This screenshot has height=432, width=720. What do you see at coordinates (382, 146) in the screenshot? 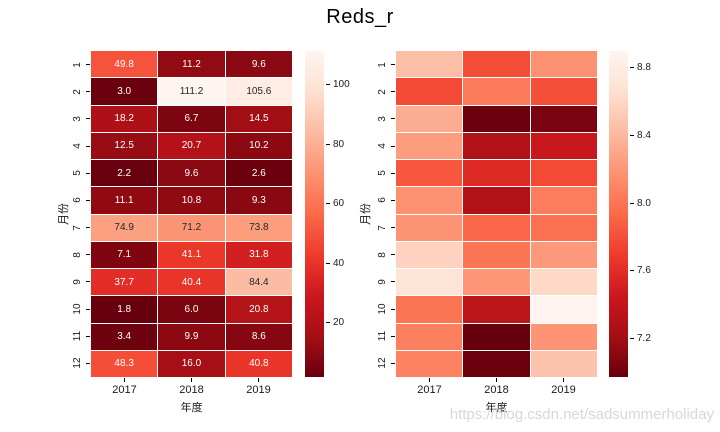
I see `y-tick-label: 4` at bounding box center [382, 146].